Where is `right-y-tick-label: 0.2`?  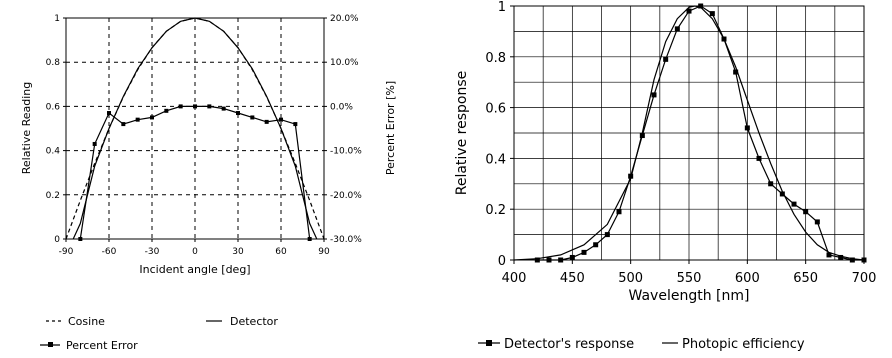
right-y-tick-label: 0.2 is located at coordinates (495, 210).